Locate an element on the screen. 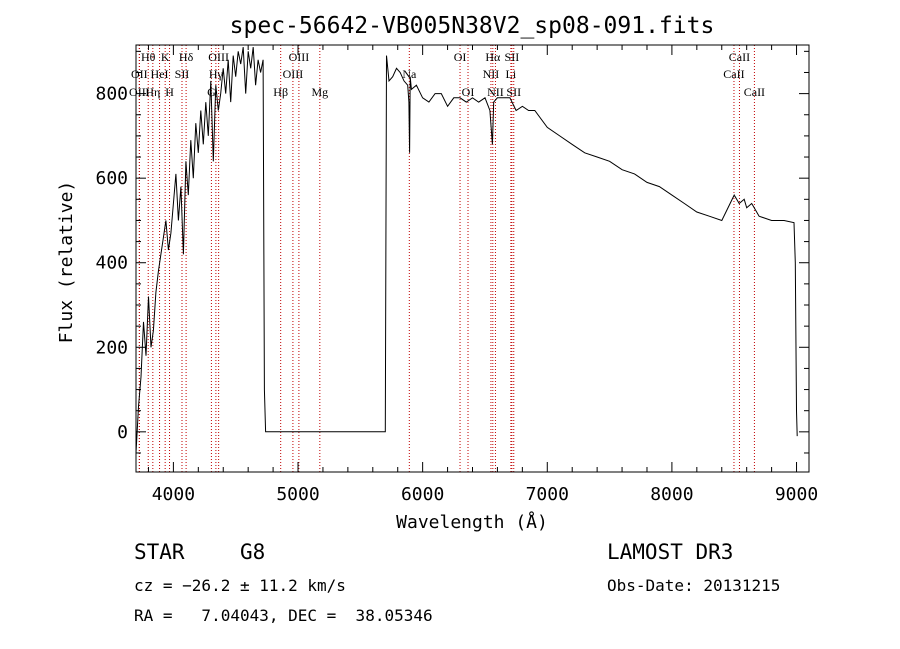 The width and height of the screenshot is (900, 649). subclass: G8 is located at coordinates (253, 552).